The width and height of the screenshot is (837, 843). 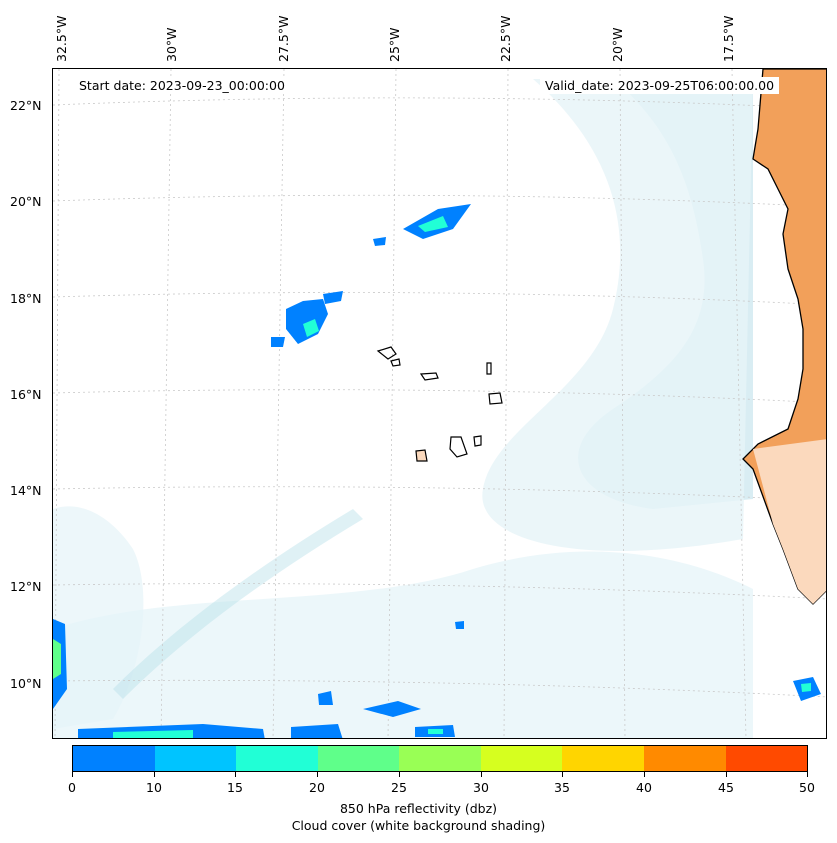 What do you see at coordinates (182, 85) in the screenshot?
I see `start-date-label: Start date: 2023-09-23_00:00:00` at bounding box center [182, 85].